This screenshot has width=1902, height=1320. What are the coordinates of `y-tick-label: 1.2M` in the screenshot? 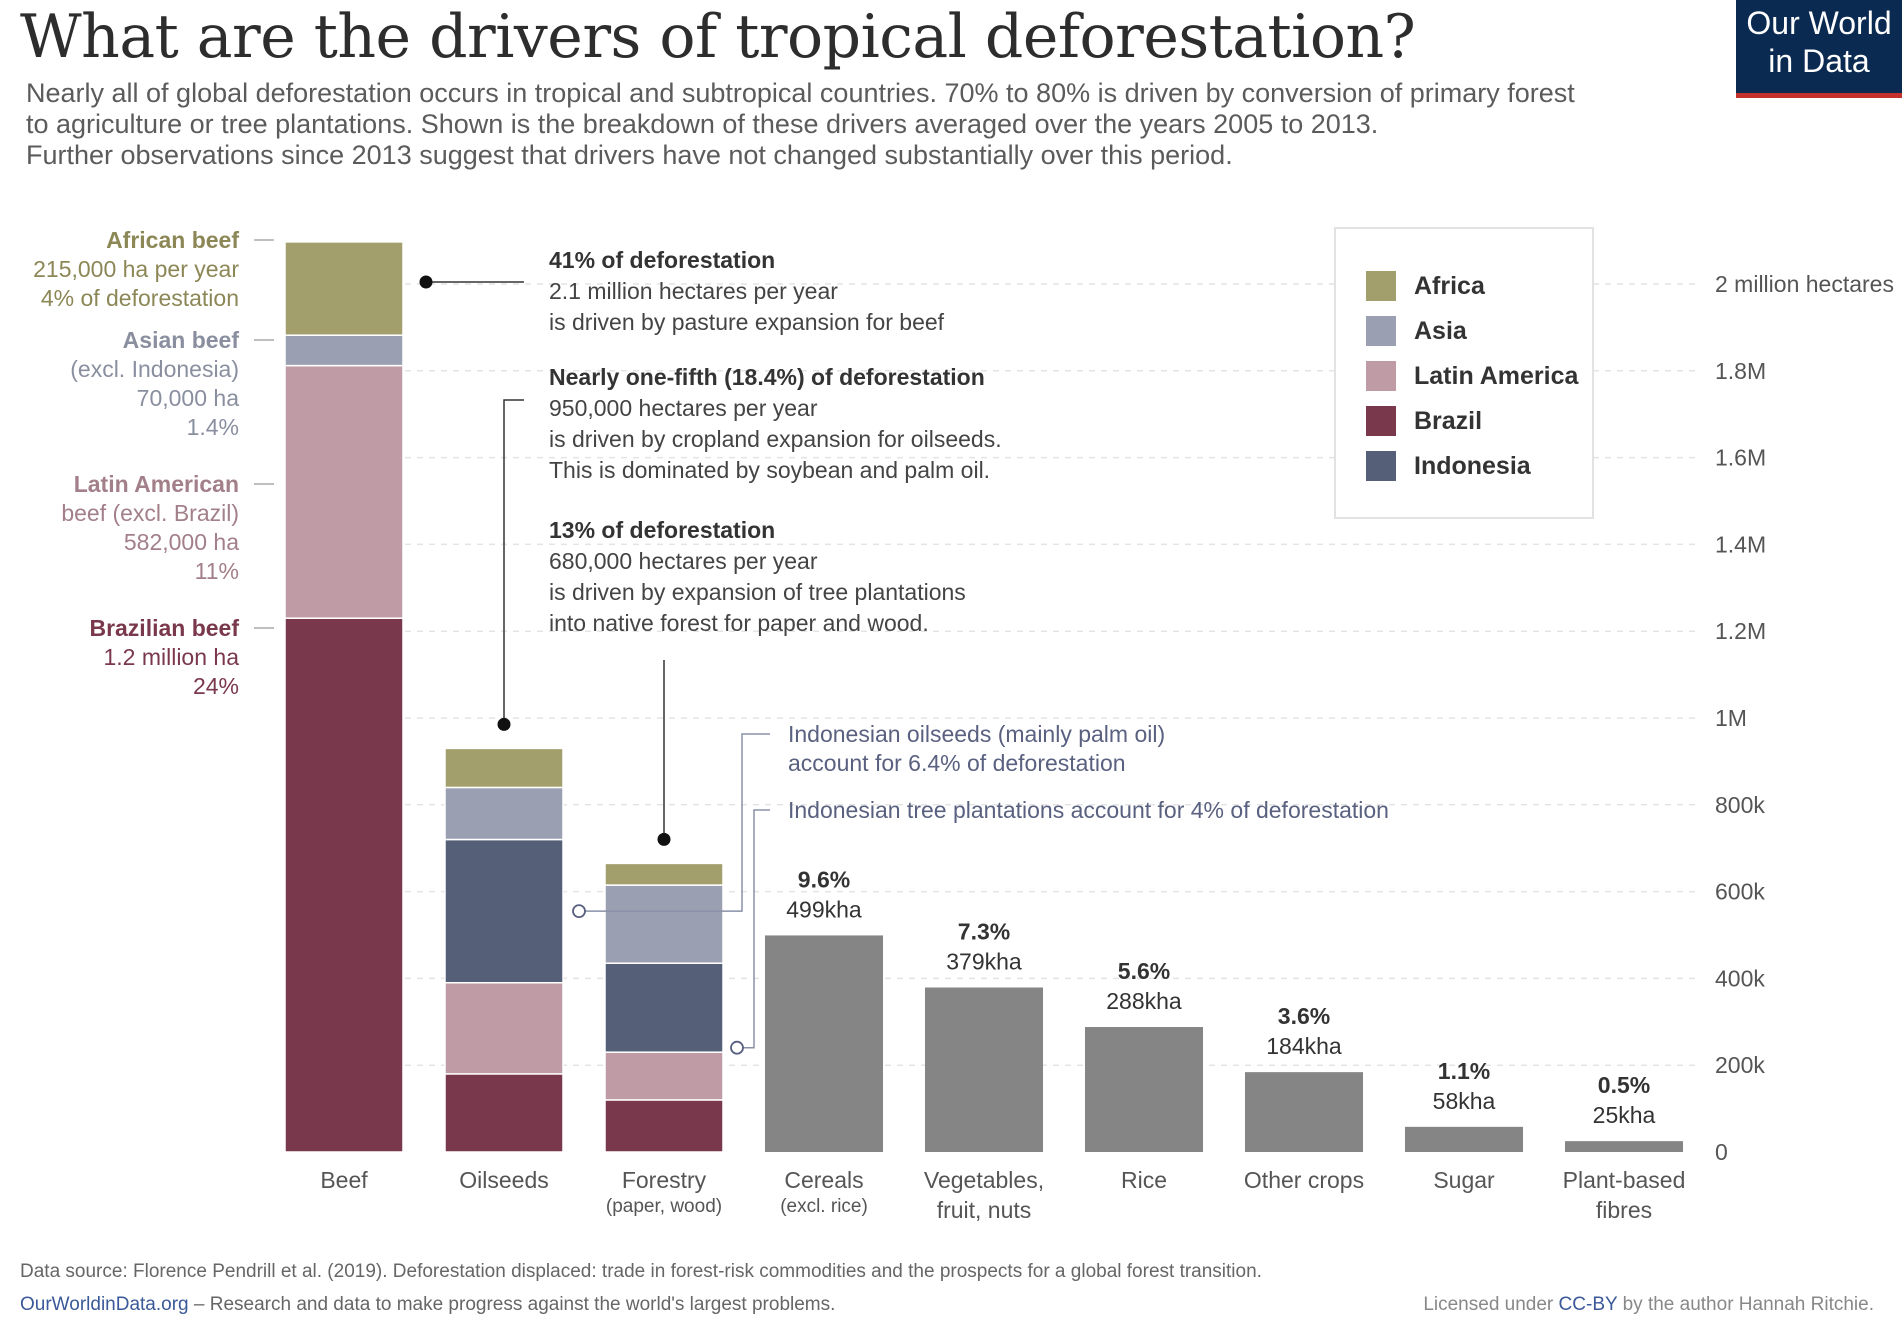 It's located at (1740, 631).